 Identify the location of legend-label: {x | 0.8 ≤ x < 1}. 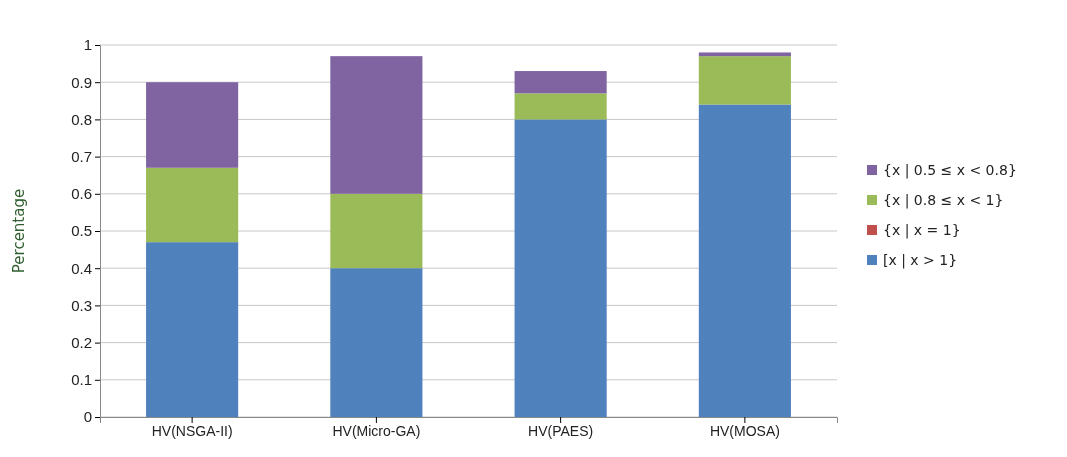
(943, 200).